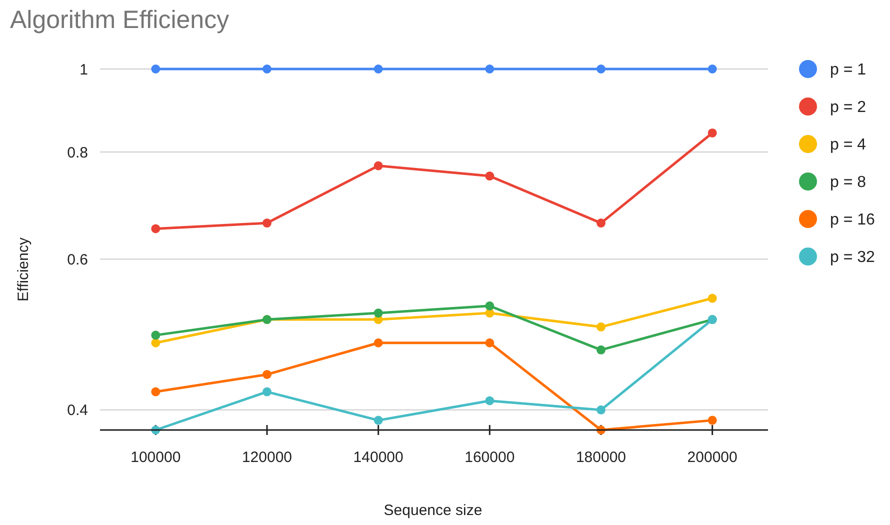 This screenshot has width=890, height=525. Describe the element at coordinates (601, 457) in the screenshot. I see `x-tick-label: 180000` at that location.